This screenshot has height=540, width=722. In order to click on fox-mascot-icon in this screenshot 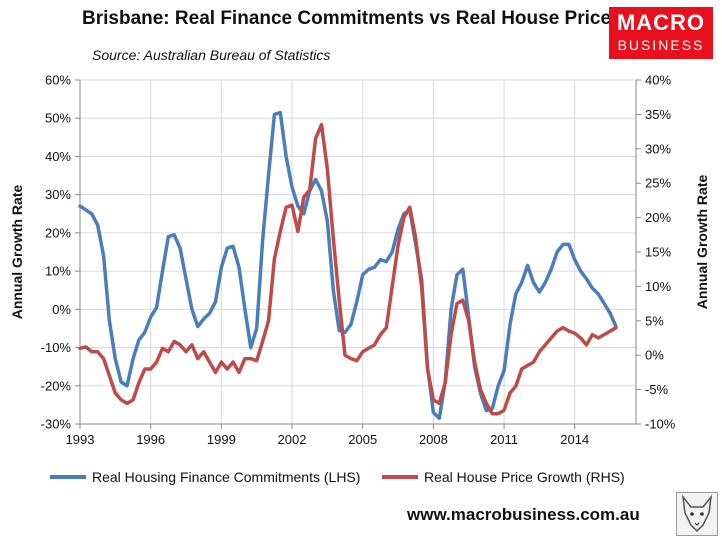, I will do `click(697, 514)`.